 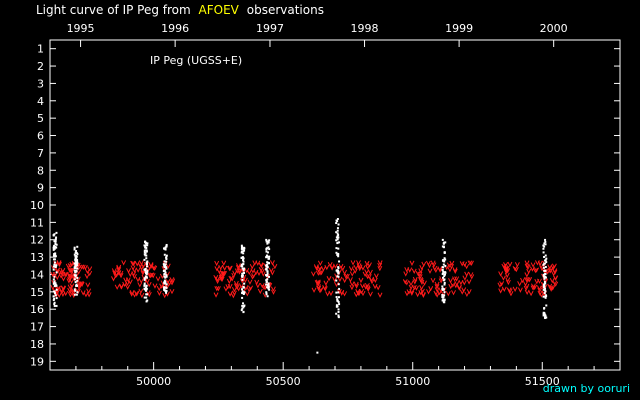 I want to click on star-annotation: IP Peg (UGSS+E), so click(x=196, y=60).